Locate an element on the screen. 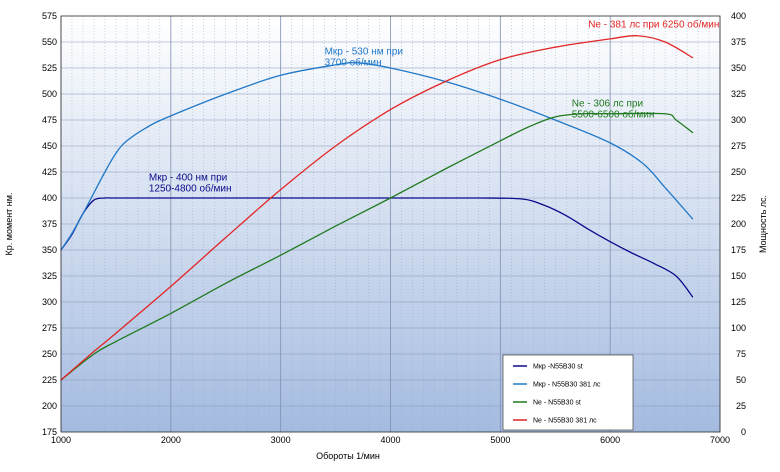 The width and height of the screenshot is (780, 472). y-right-tick-label: 125 is located at coordinates (738, 302).